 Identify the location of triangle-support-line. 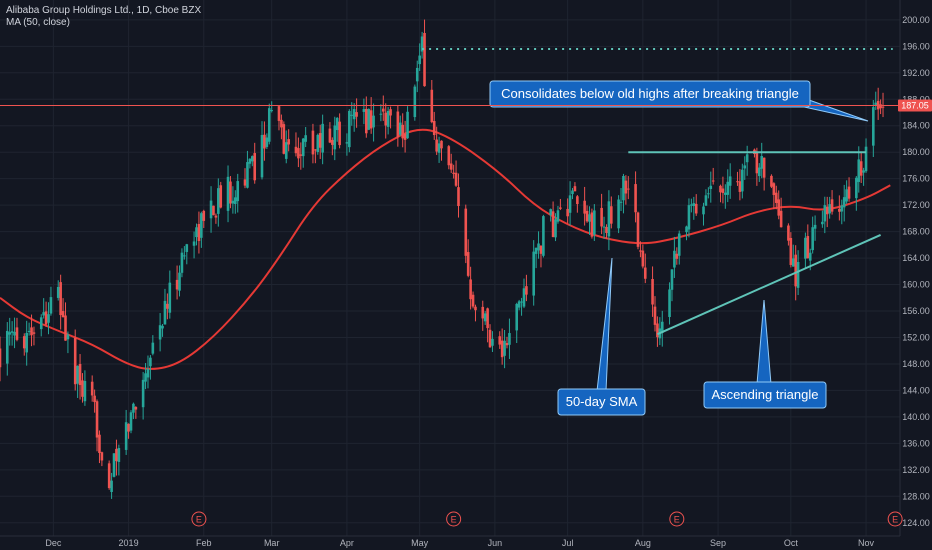
(769, 284).